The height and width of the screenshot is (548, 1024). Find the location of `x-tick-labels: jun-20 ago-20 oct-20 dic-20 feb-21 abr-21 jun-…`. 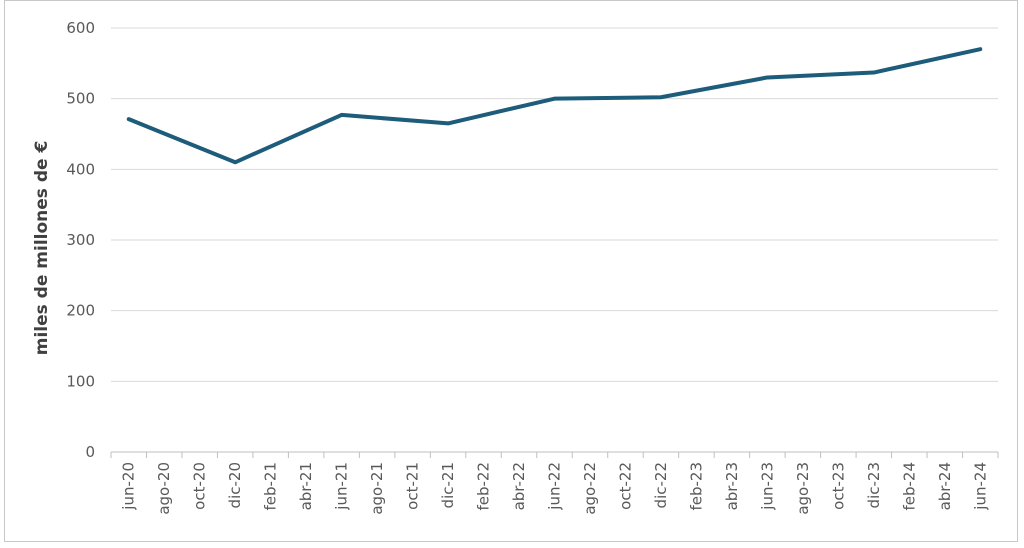

x-tick-labels: jun-20 ago-20 oct-20 dic-20 feb-21 abr-21 jun-… is located at coordinates (555, 488).